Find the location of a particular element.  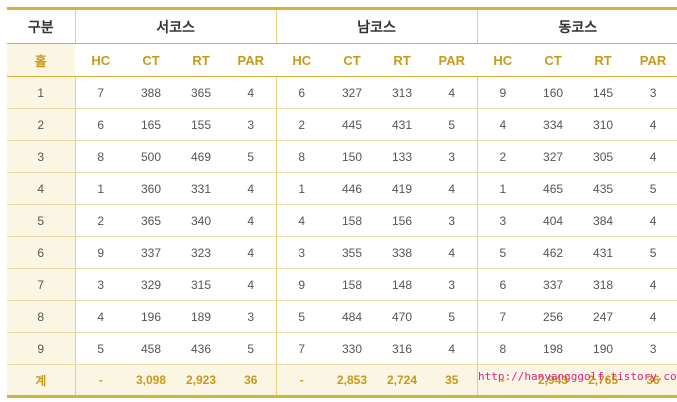

table-cell: 318 is located at coordinates (603, 284).